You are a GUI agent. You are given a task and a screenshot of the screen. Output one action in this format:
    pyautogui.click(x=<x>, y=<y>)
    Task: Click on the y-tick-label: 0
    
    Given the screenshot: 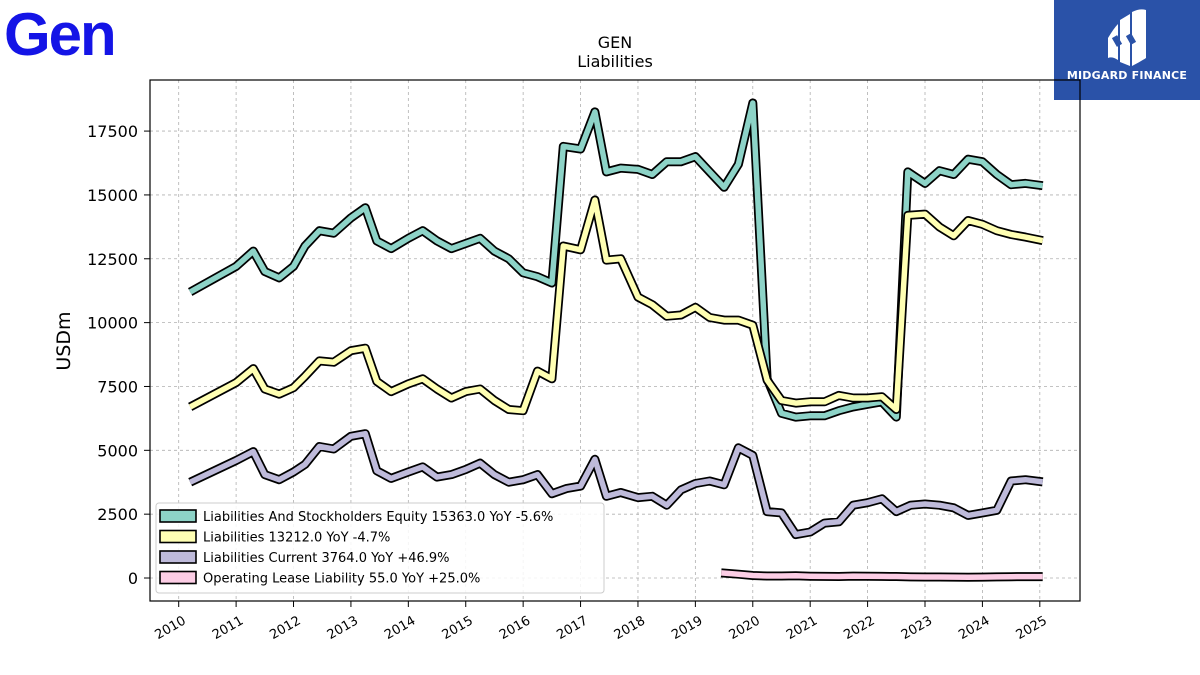 What is the action you would take?
    pyautogui.click(x=133, y=578)
    